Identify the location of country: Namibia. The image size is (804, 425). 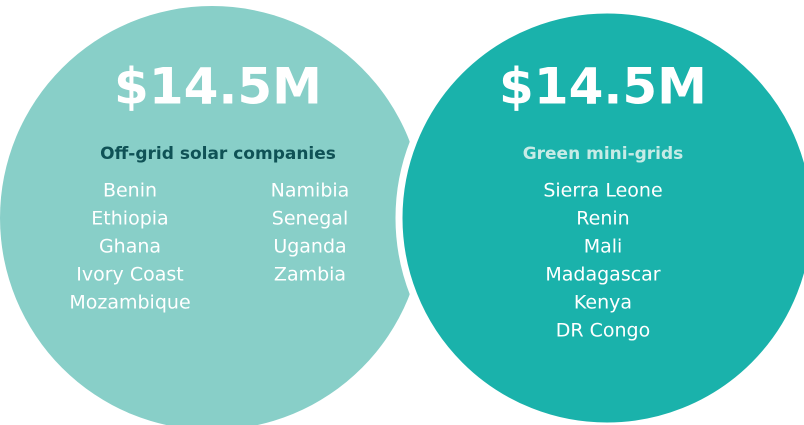
(310, 191).